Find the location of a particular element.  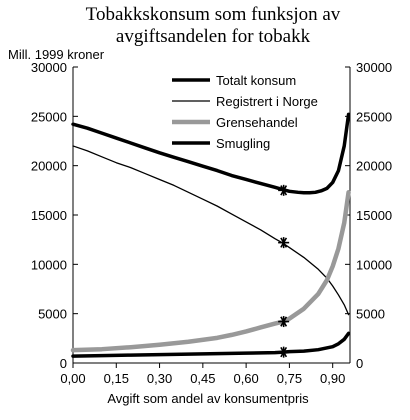

x-tick-label: 0,75 is located at coordinates (289, 378).